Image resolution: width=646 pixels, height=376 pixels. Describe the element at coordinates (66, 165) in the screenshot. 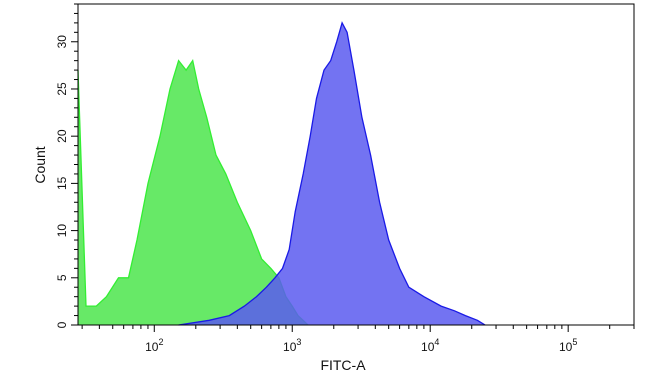

I see `y-axis: 0 5 10 15 20 25 30` at that location.